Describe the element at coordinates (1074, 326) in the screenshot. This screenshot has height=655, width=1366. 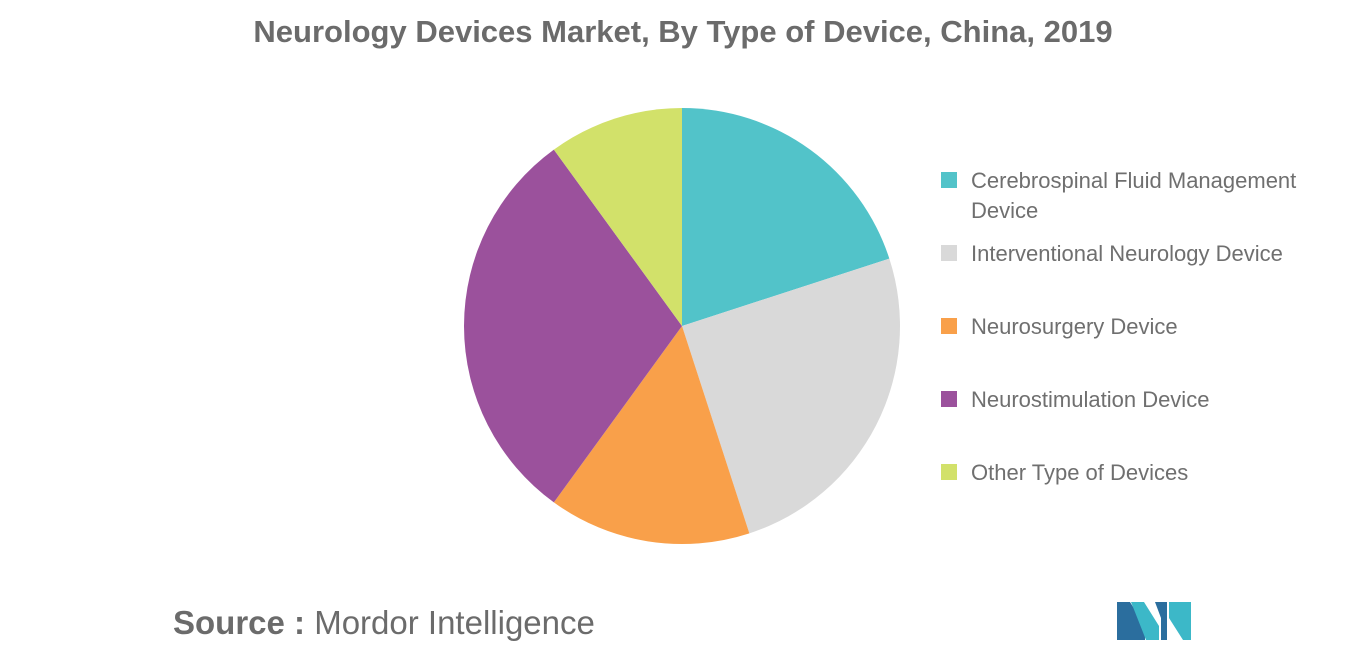
I see `legend-label: Neurosurgery Device` at that location.